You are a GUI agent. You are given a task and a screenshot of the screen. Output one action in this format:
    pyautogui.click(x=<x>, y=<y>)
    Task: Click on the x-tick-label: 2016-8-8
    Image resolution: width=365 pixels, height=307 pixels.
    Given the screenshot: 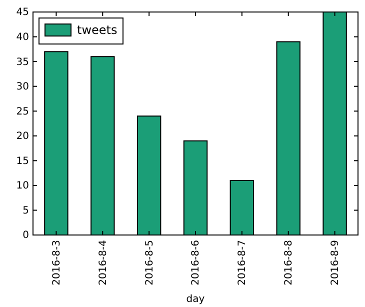 What is the action you would take?
    pyautogui.click(x=289, y=263)
    